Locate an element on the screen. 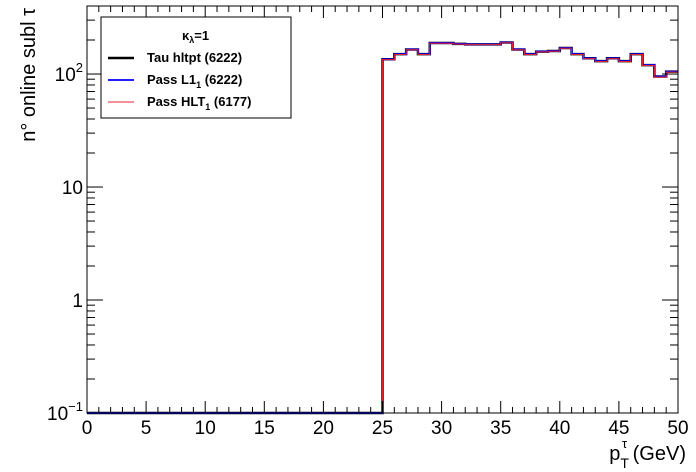 The image size is (696, 472). x-tick-label: 0 is located at coordinates (87, 428).